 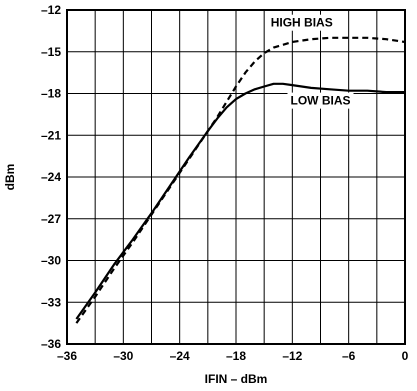 I want to click on y-tick-label: –21, so click(x=51, y=135).